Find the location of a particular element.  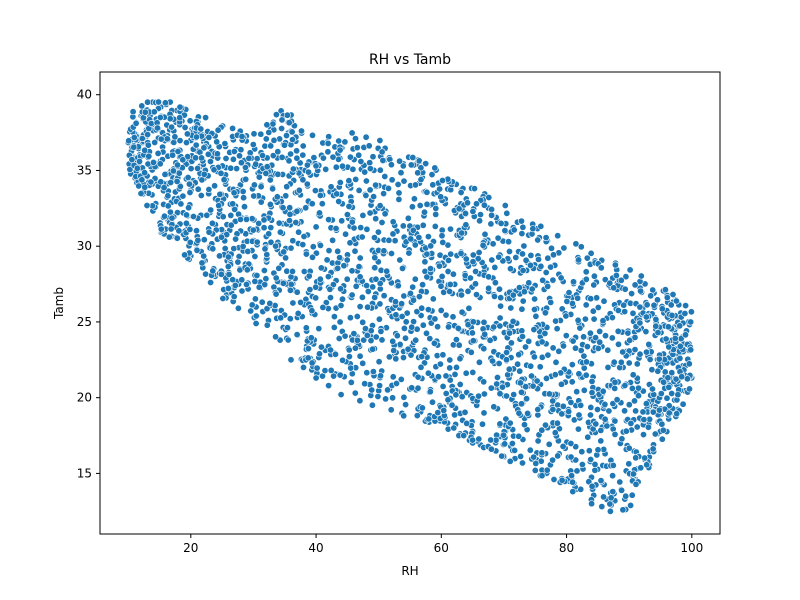

y-tick-label: 25 is located at coordinates (84, 322).